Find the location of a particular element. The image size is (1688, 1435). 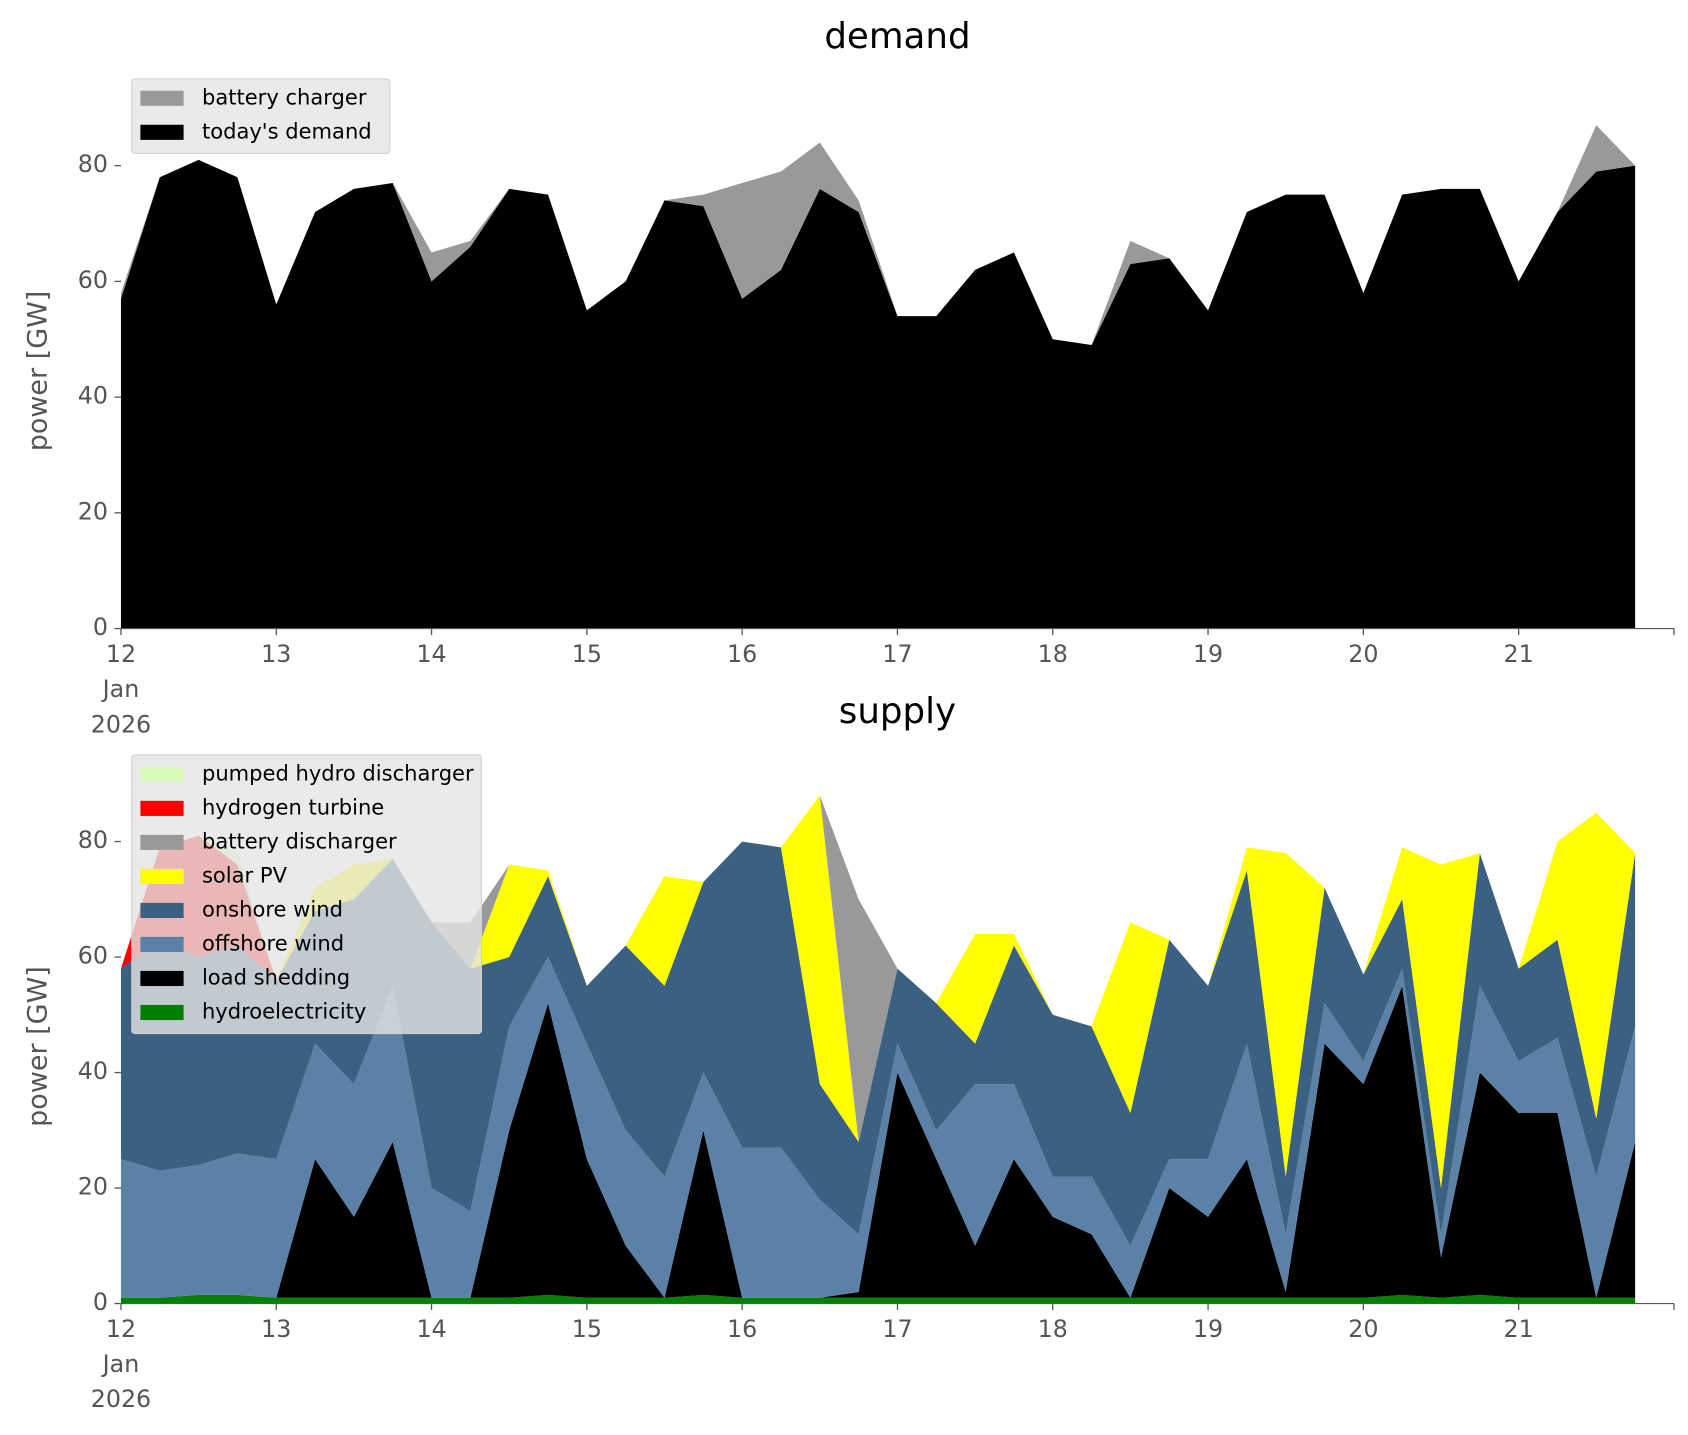

legend-label: battery discharger is located at coordinates (299, 840).